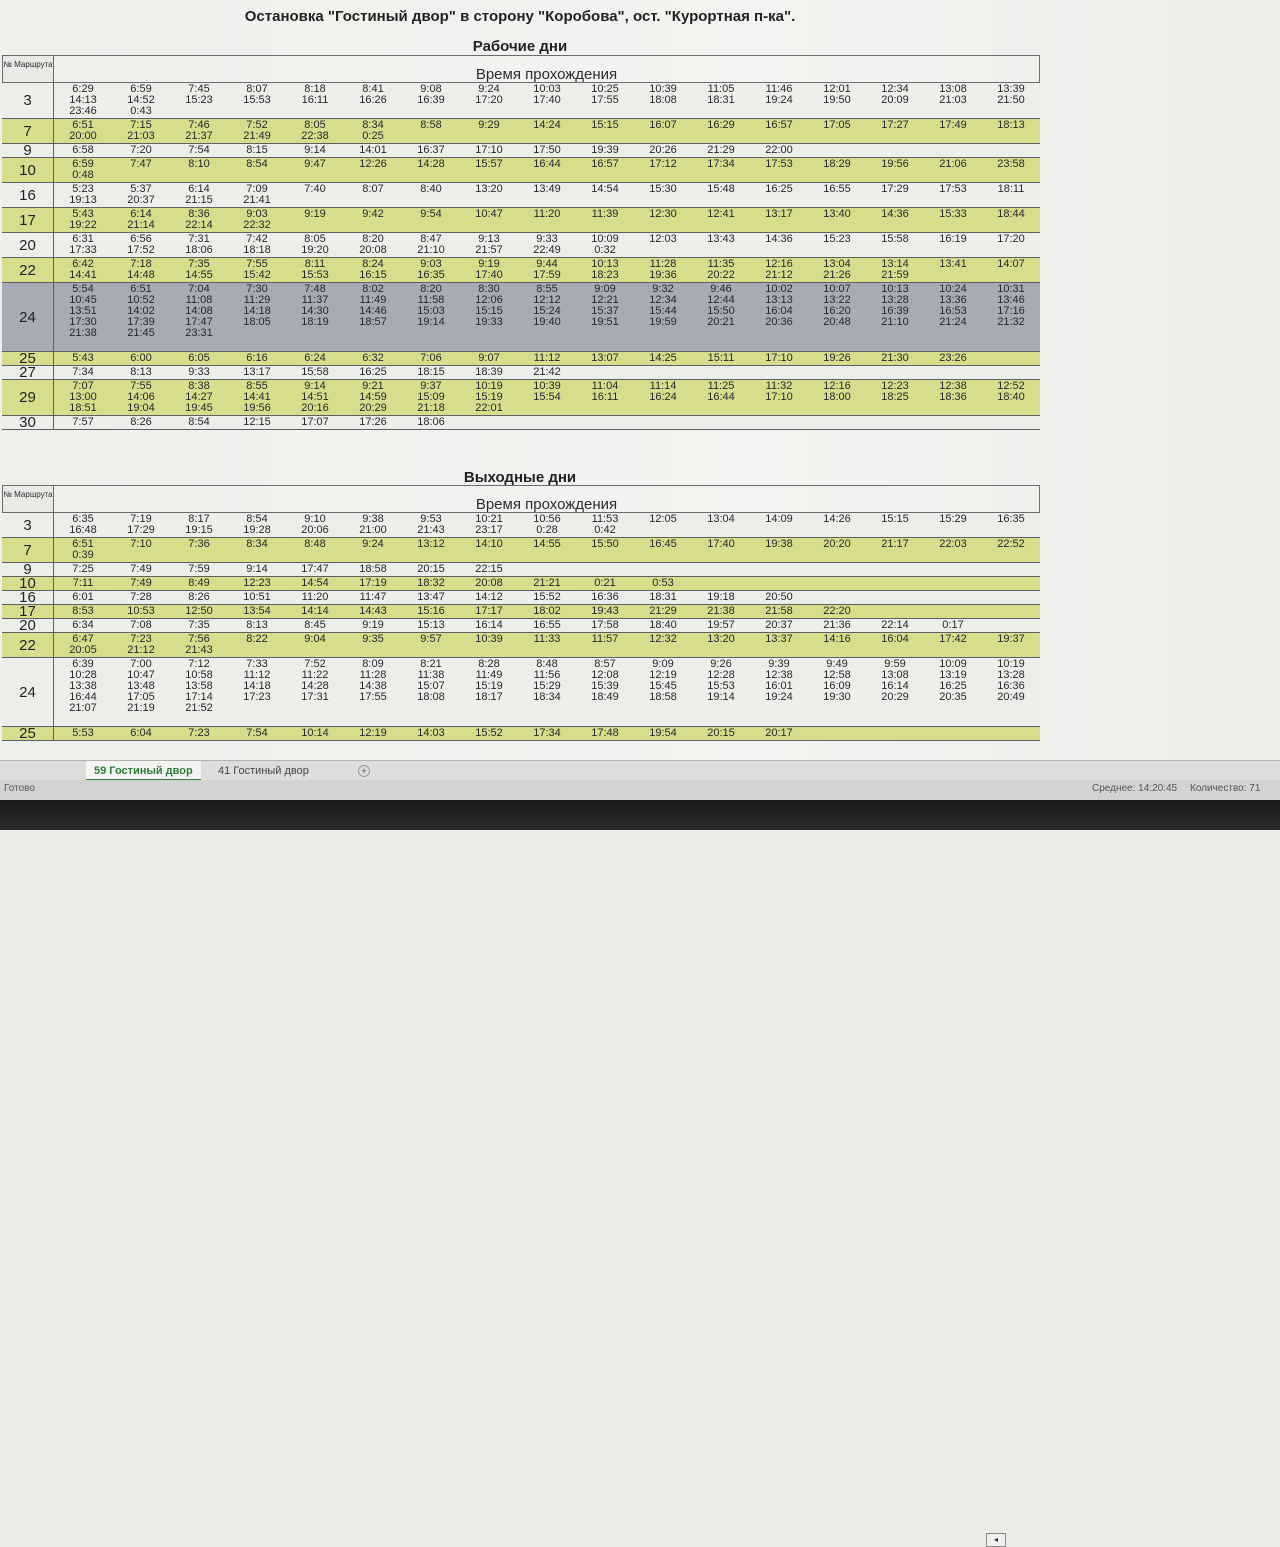 The width and height of the screenshot is (1280, 1547). I want to click on time-cell: 7:30, so click(257, 289).